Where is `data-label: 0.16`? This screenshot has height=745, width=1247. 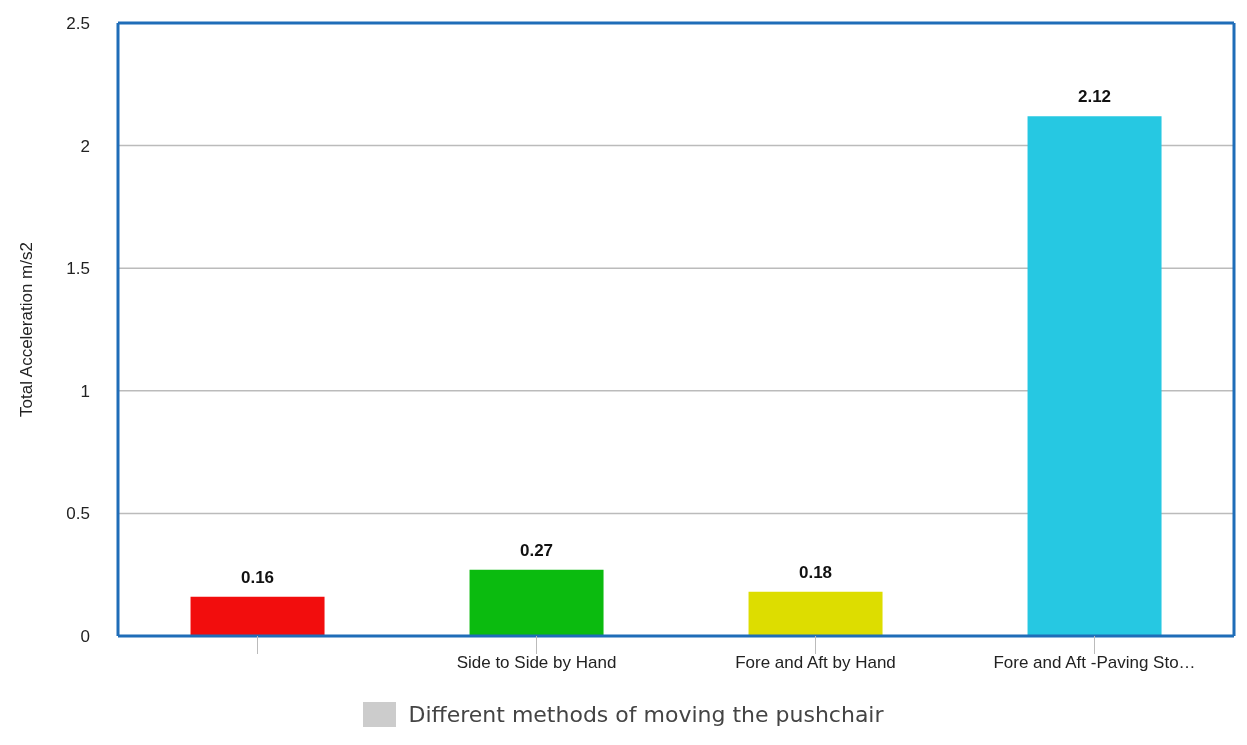
data-label: 0.16 is located at coordinates (257, 577).